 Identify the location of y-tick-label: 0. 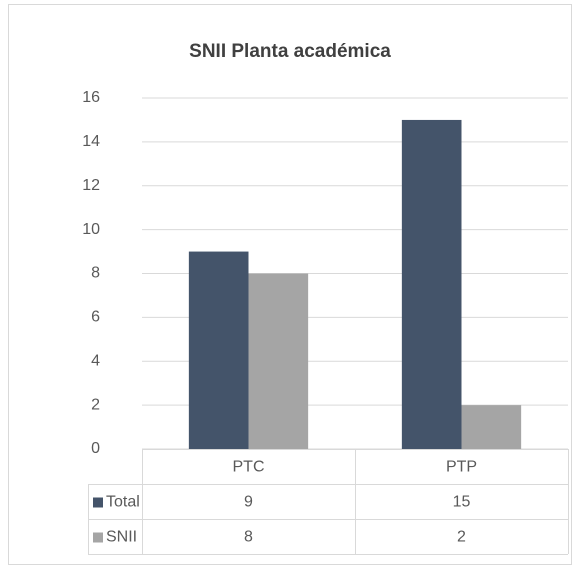
(95, 448).